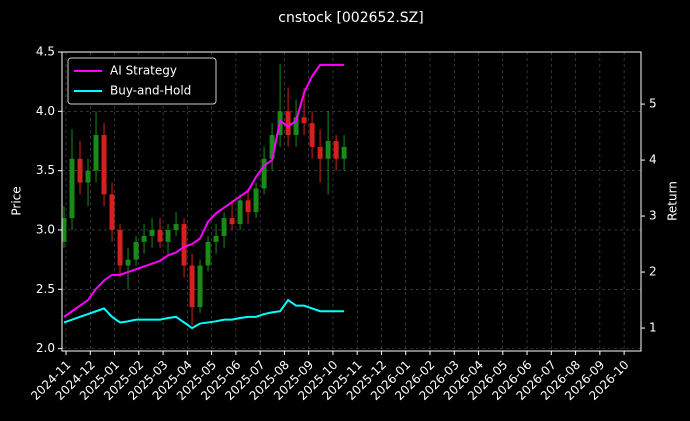 Image resolution: width=690 pixels, height=421 pixels. Describe the element at coordinates (45, 348) in the screenshot. I see `y-tick-label: 2.0` at that location.